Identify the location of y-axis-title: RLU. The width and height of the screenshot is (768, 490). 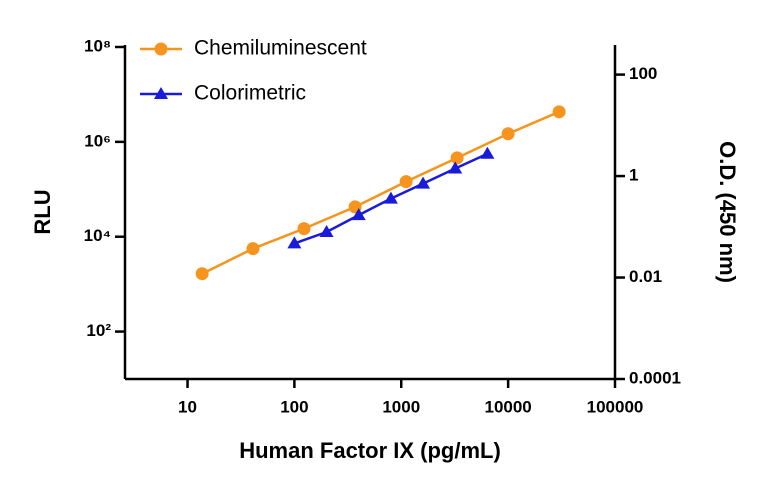
(42, 211).